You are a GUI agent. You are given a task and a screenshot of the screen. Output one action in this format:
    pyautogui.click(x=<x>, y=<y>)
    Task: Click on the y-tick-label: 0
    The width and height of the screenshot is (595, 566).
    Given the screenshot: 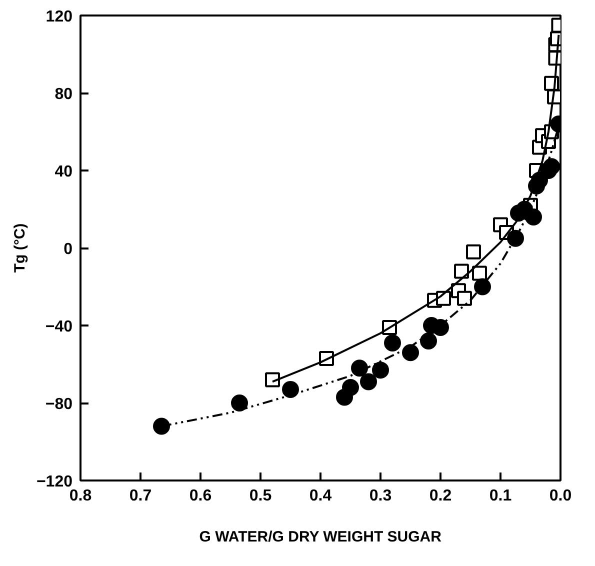 What is the action you would take?
    pyautogui.click(x=68, y=249)
    